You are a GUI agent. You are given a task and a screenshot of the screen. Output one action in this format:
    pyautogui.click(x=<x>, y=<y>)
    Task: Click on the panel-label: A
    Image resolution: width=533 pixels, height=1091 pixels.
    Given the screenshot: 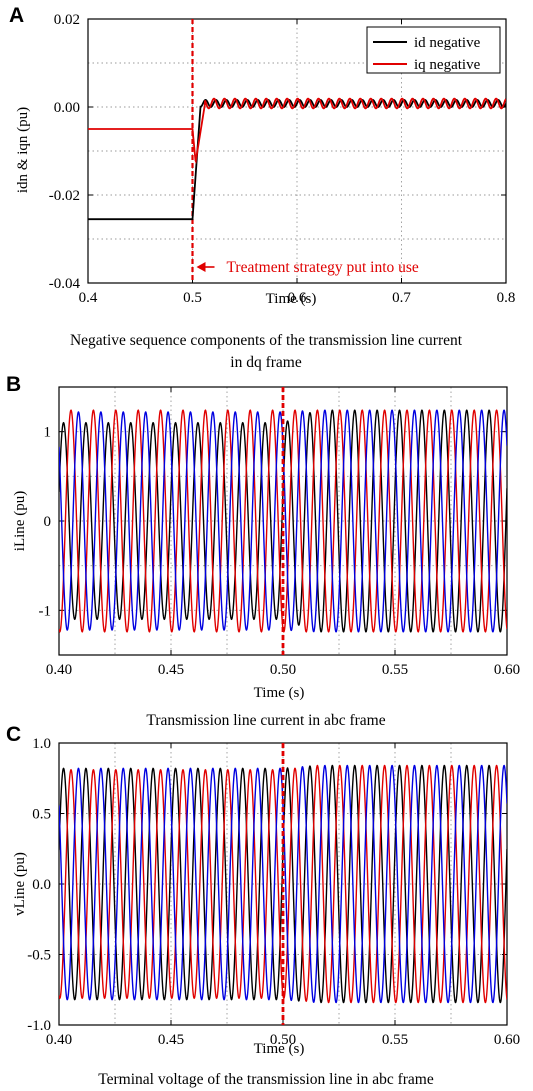 What is the action you would take?
    pyautogui.click(x=16, y=15)
    